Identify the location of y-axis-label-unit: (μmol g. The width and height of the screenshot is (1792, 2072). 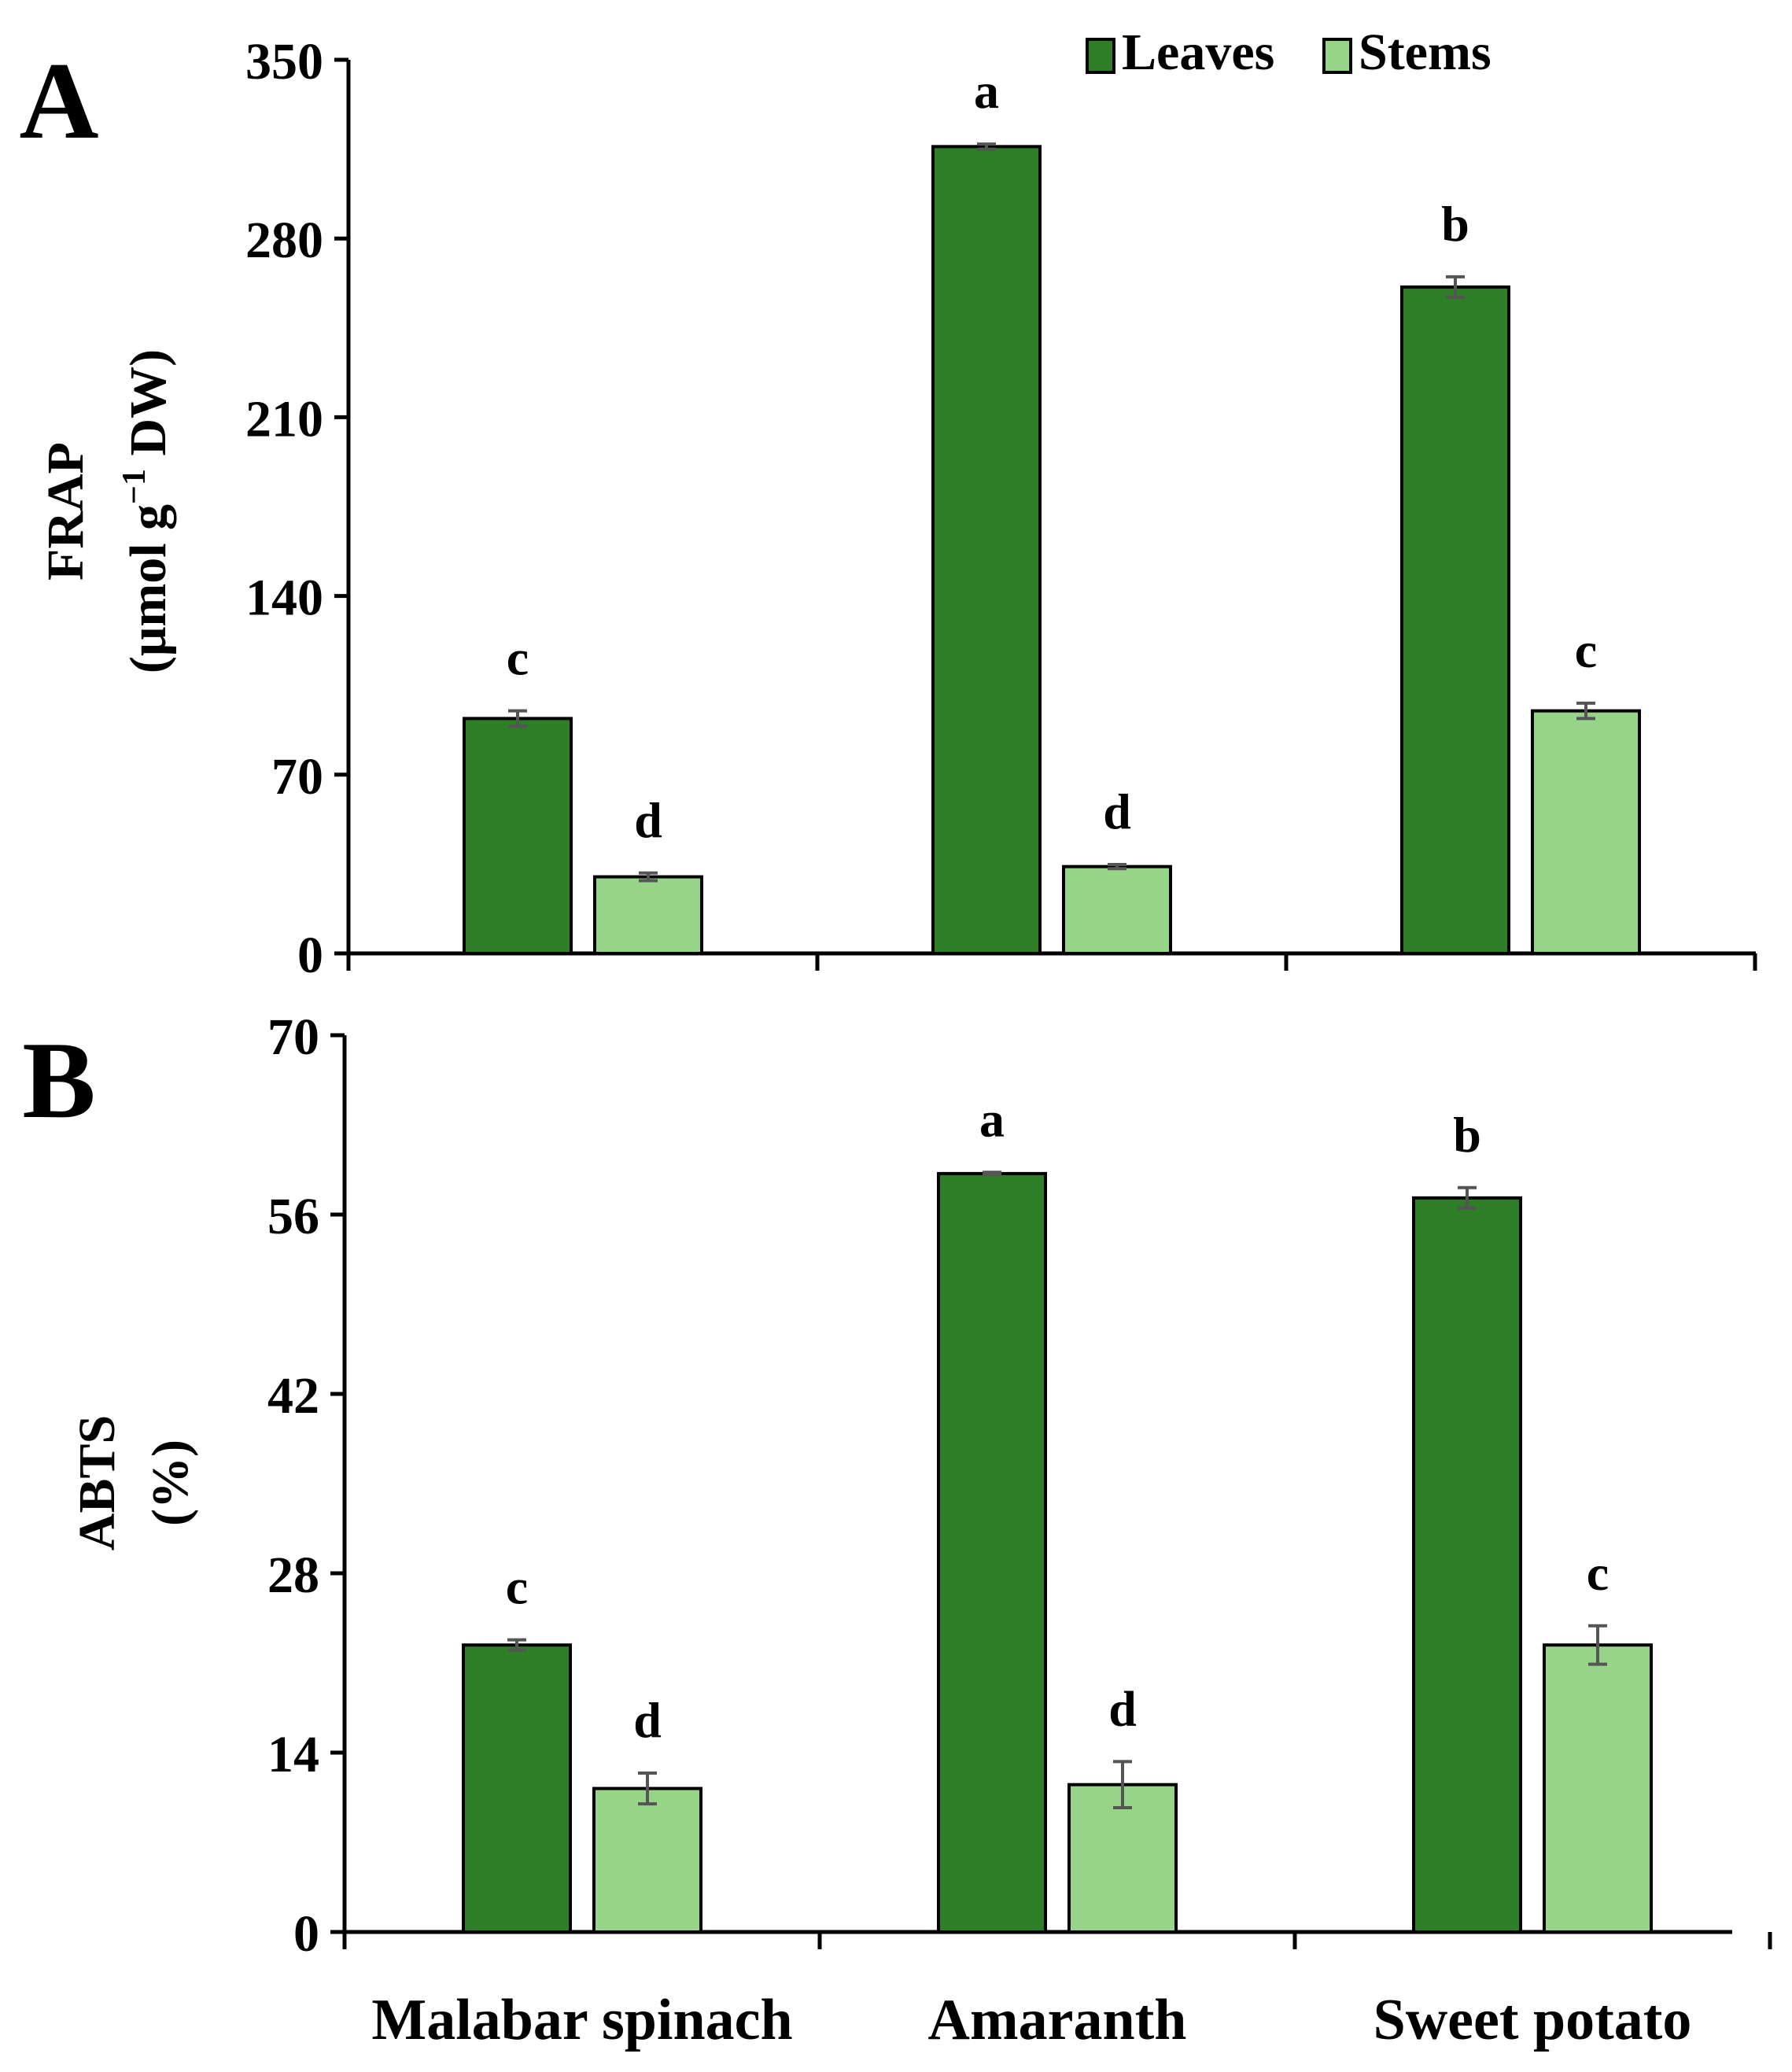
(149, 588).